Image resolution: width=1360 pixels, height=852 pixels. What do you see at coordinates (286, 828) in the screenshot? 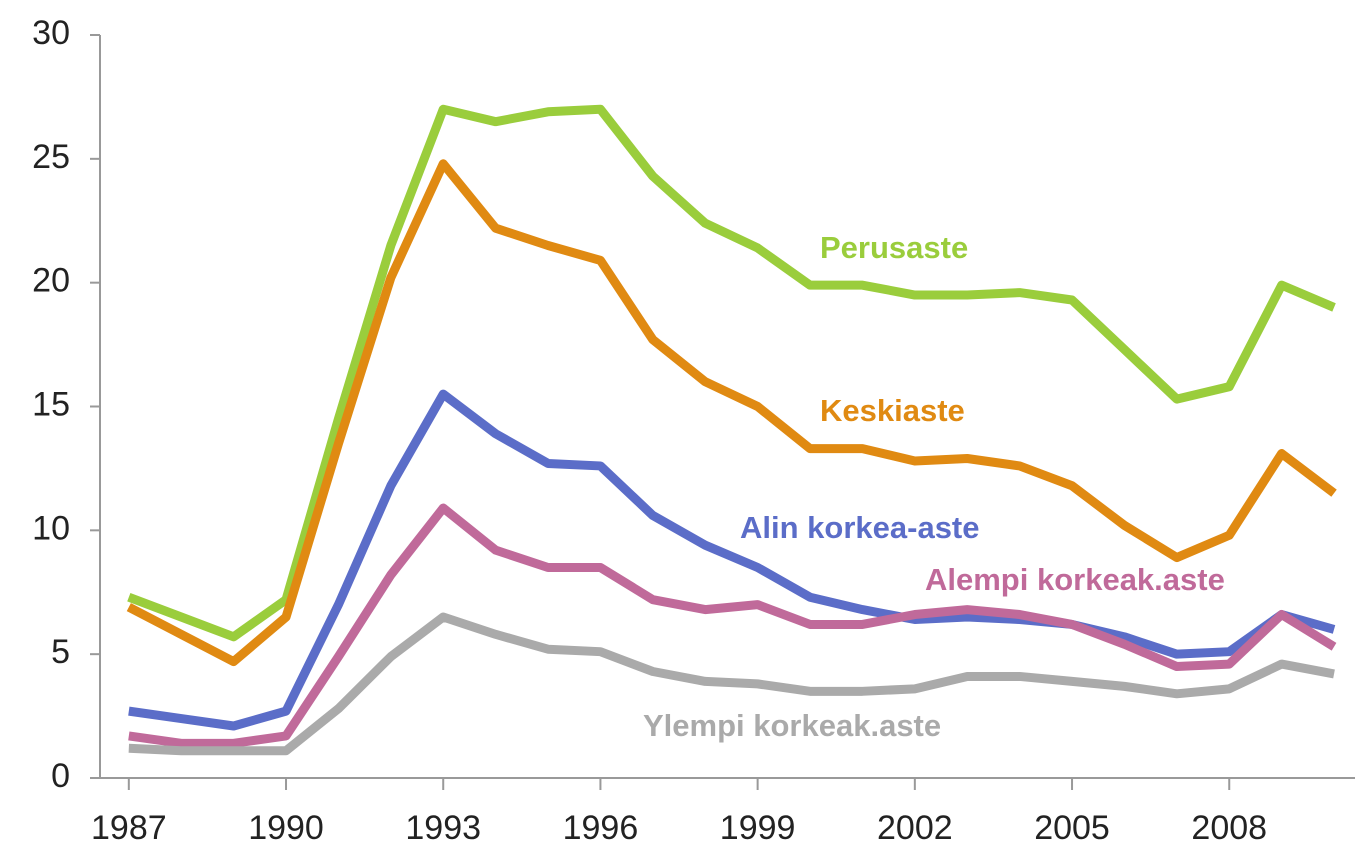
I see `x-tick-label: 1990` at bounding box center [286, 828].